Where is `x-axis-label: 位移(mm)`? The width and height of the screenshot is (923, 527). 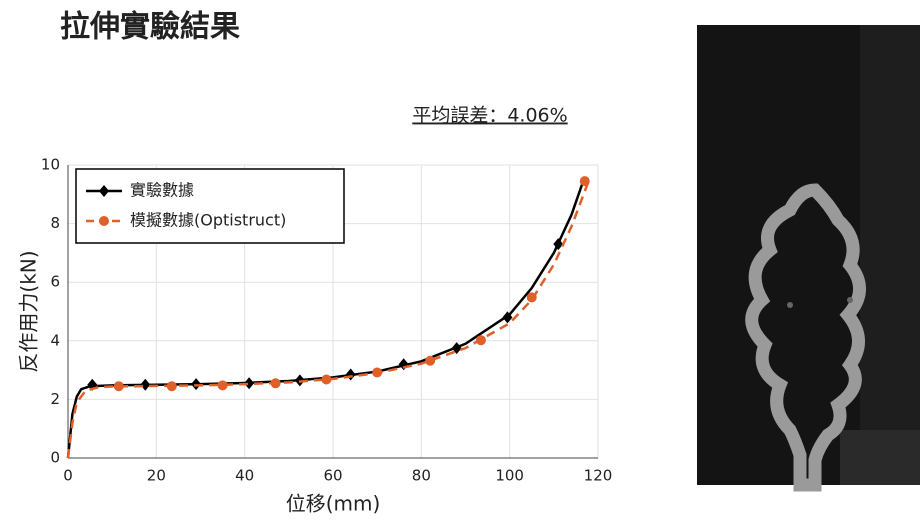 x-axis-label: 位移(mm) is located at coordinates (333, 504).